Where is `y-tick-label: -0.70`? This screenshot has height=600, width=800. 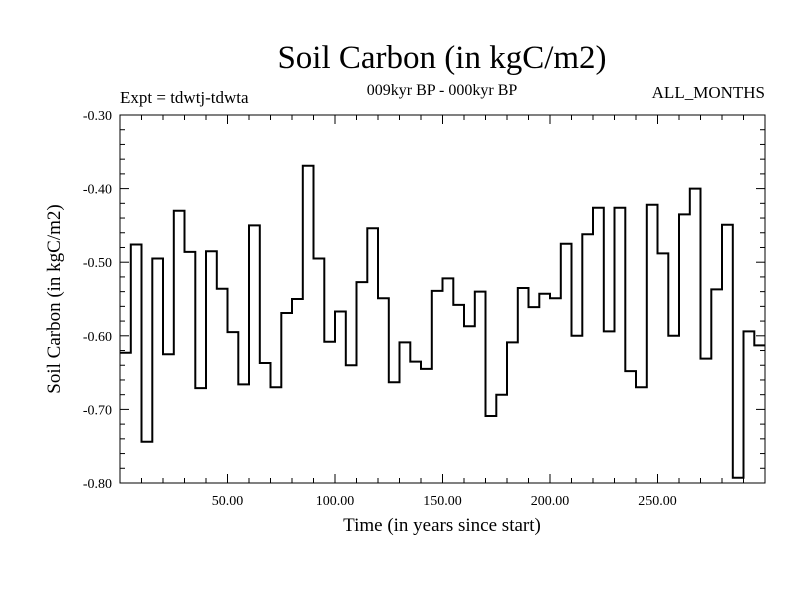 y-tick-label: -0.70 is located at coordinates (97, 410).